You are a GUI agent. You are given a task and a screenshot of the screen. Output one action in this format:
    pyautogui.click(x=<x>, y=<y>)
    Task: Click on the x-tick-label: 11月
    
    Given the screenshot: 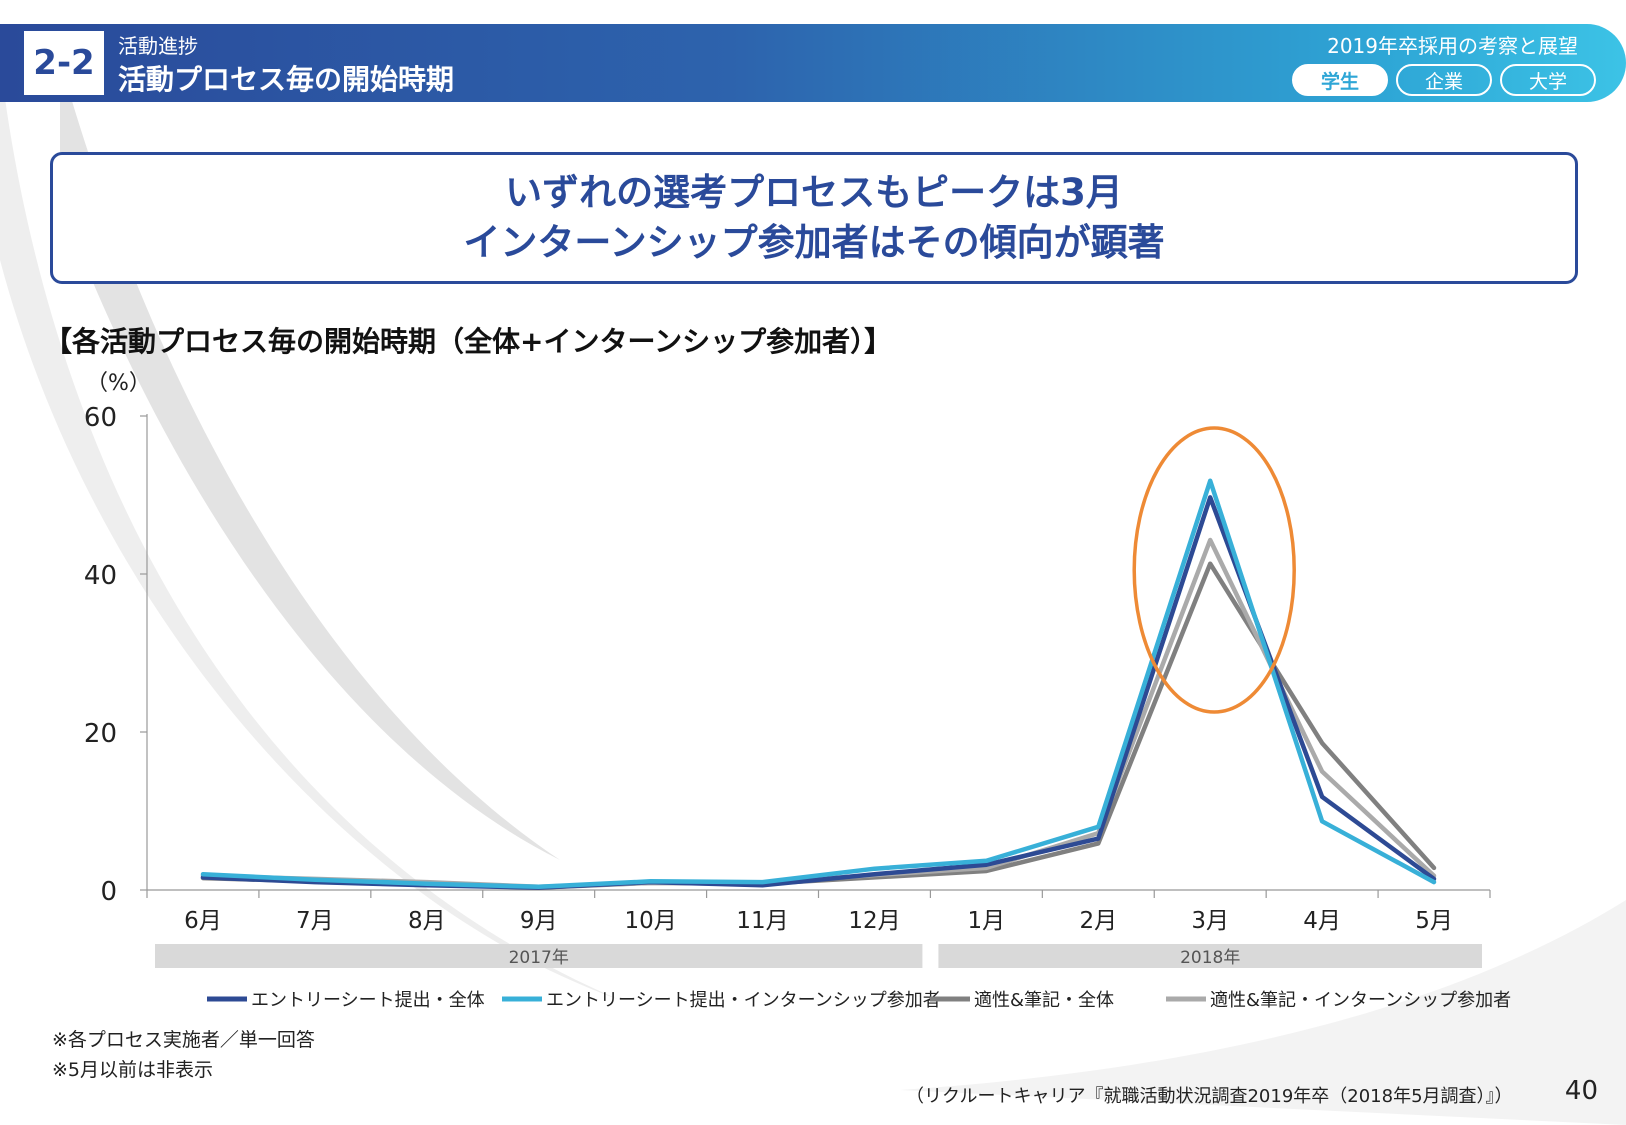 What is the action you would take?
    pyautogui.click(x=762, y=921)
    